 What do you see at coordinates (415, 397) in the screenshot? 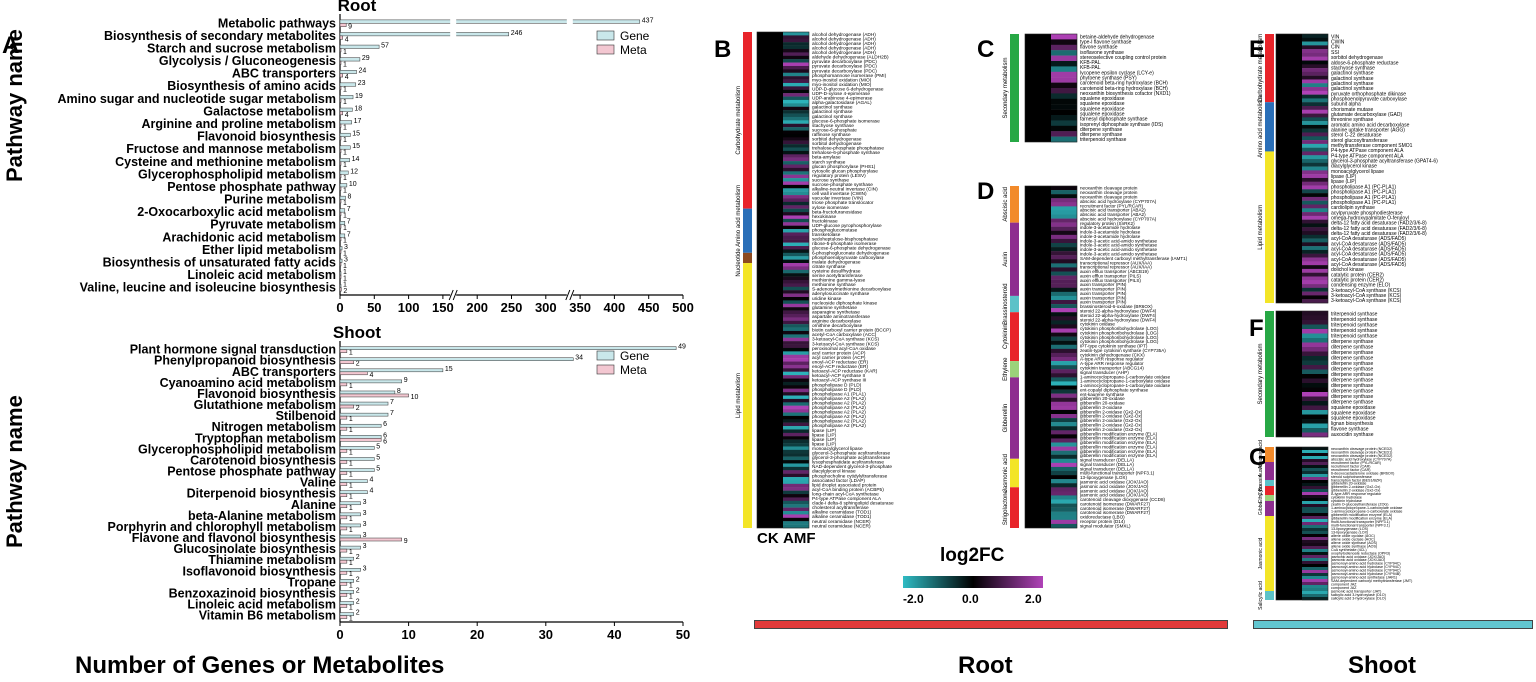
I see `meta-value-label: 10` at bounding box center [415, 397].